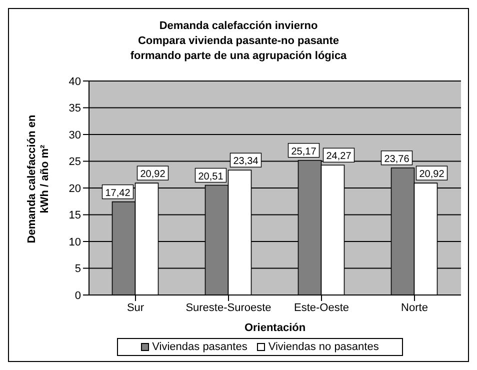 The image size is (477, 370). What do you see at coordinates (74, 108) in the screenshot?
I see `y-tick-label: 35` at bounding box center [74, 108].